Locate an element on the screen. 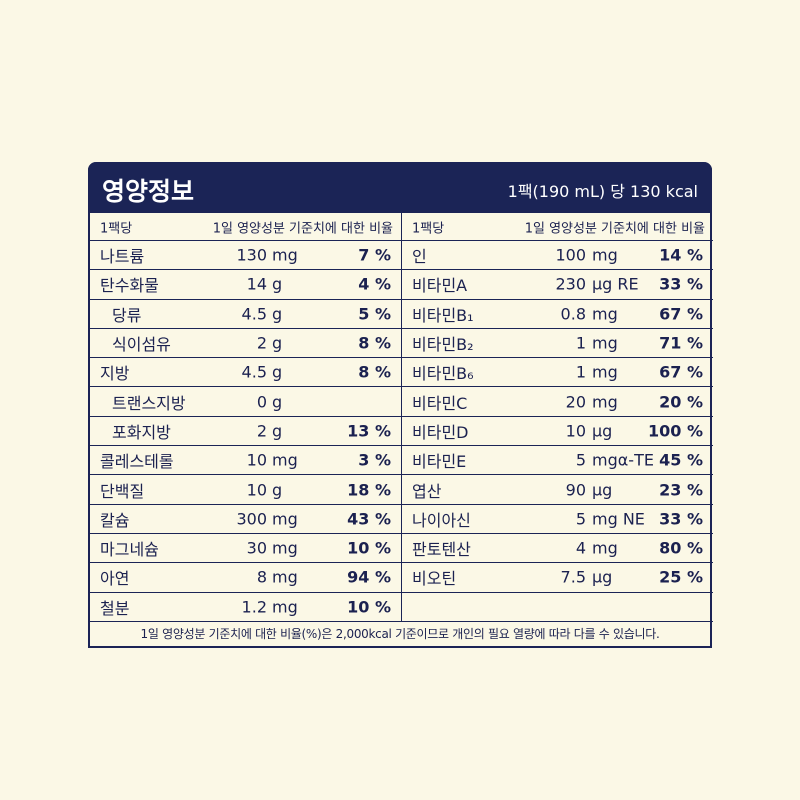  header-percent: 1일 영양성분 기준치에 대한 비율 is located at coordinates (302, 228).